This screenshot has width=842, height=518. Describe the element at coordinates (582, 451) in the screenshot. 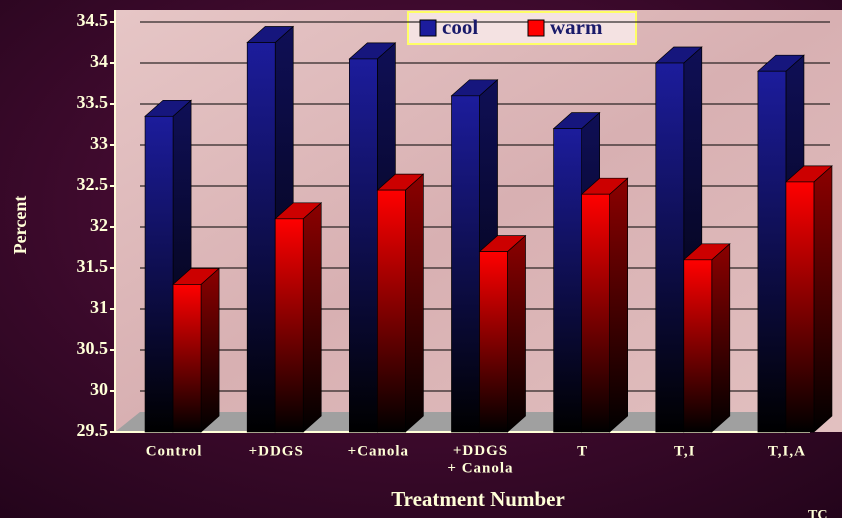

I see `x-tick-label: T` at that location.